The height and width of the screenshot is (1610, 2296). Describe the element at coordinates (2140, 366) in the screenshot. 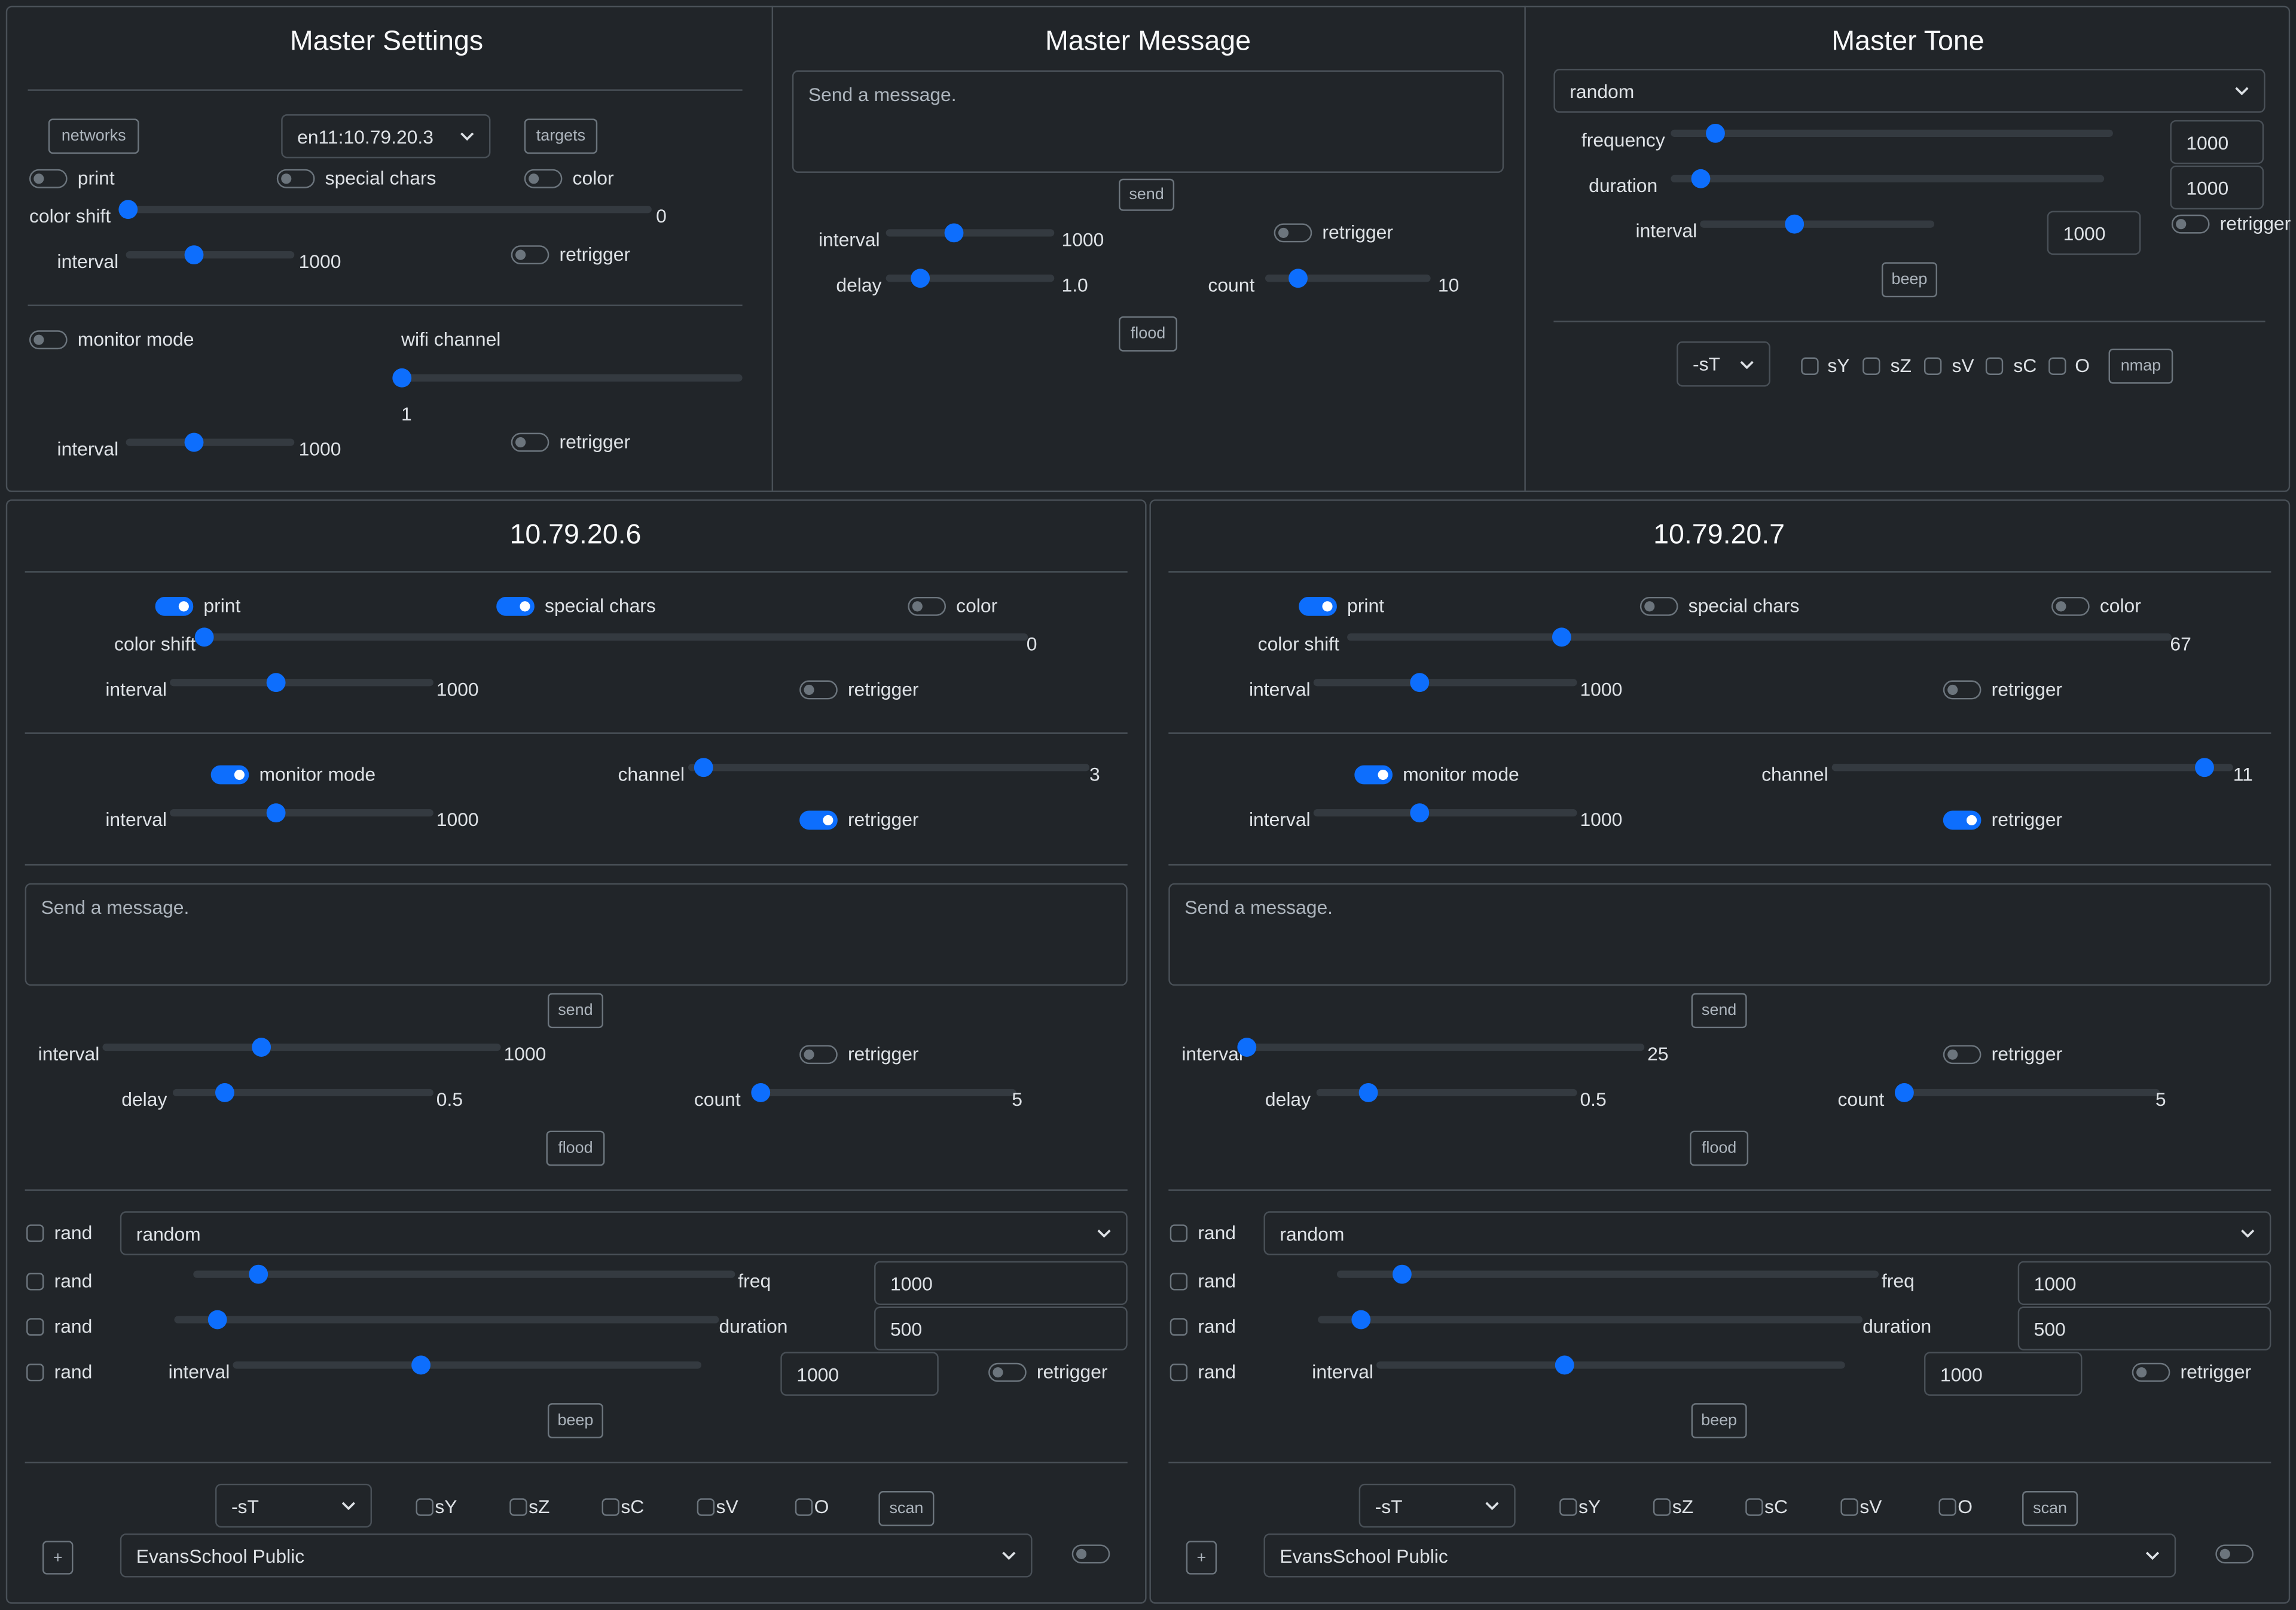

I see `button: nmap` at that location.